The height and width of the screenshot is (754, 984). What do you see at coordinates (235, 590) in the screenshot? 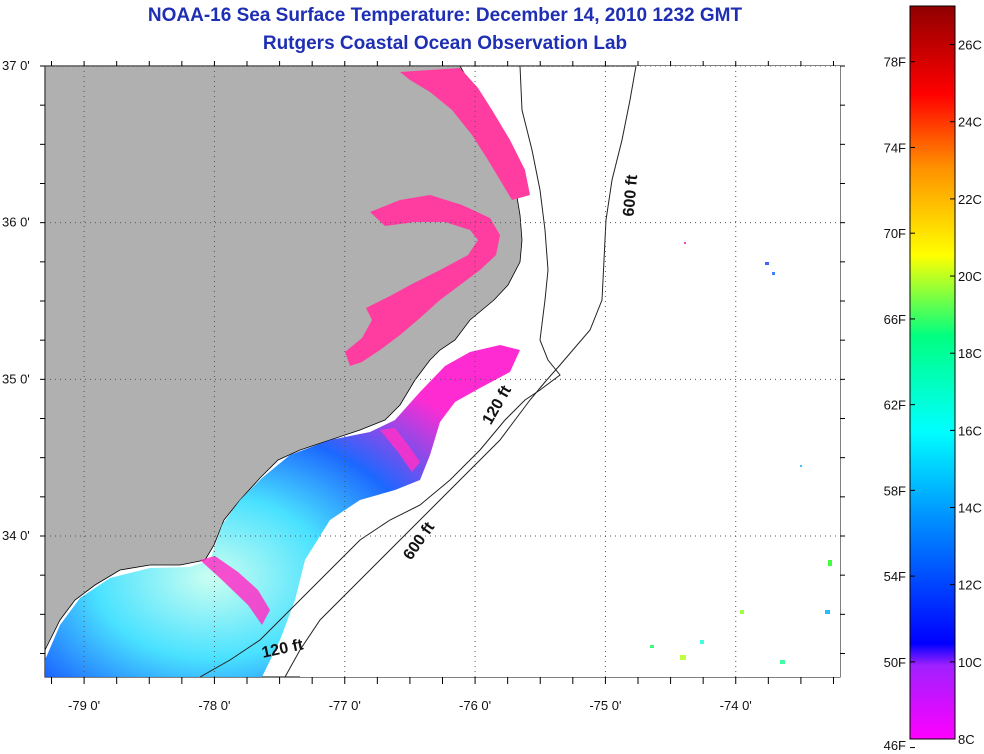
I see `sst-cape-fear-plume` at bounding box center [235, 590].